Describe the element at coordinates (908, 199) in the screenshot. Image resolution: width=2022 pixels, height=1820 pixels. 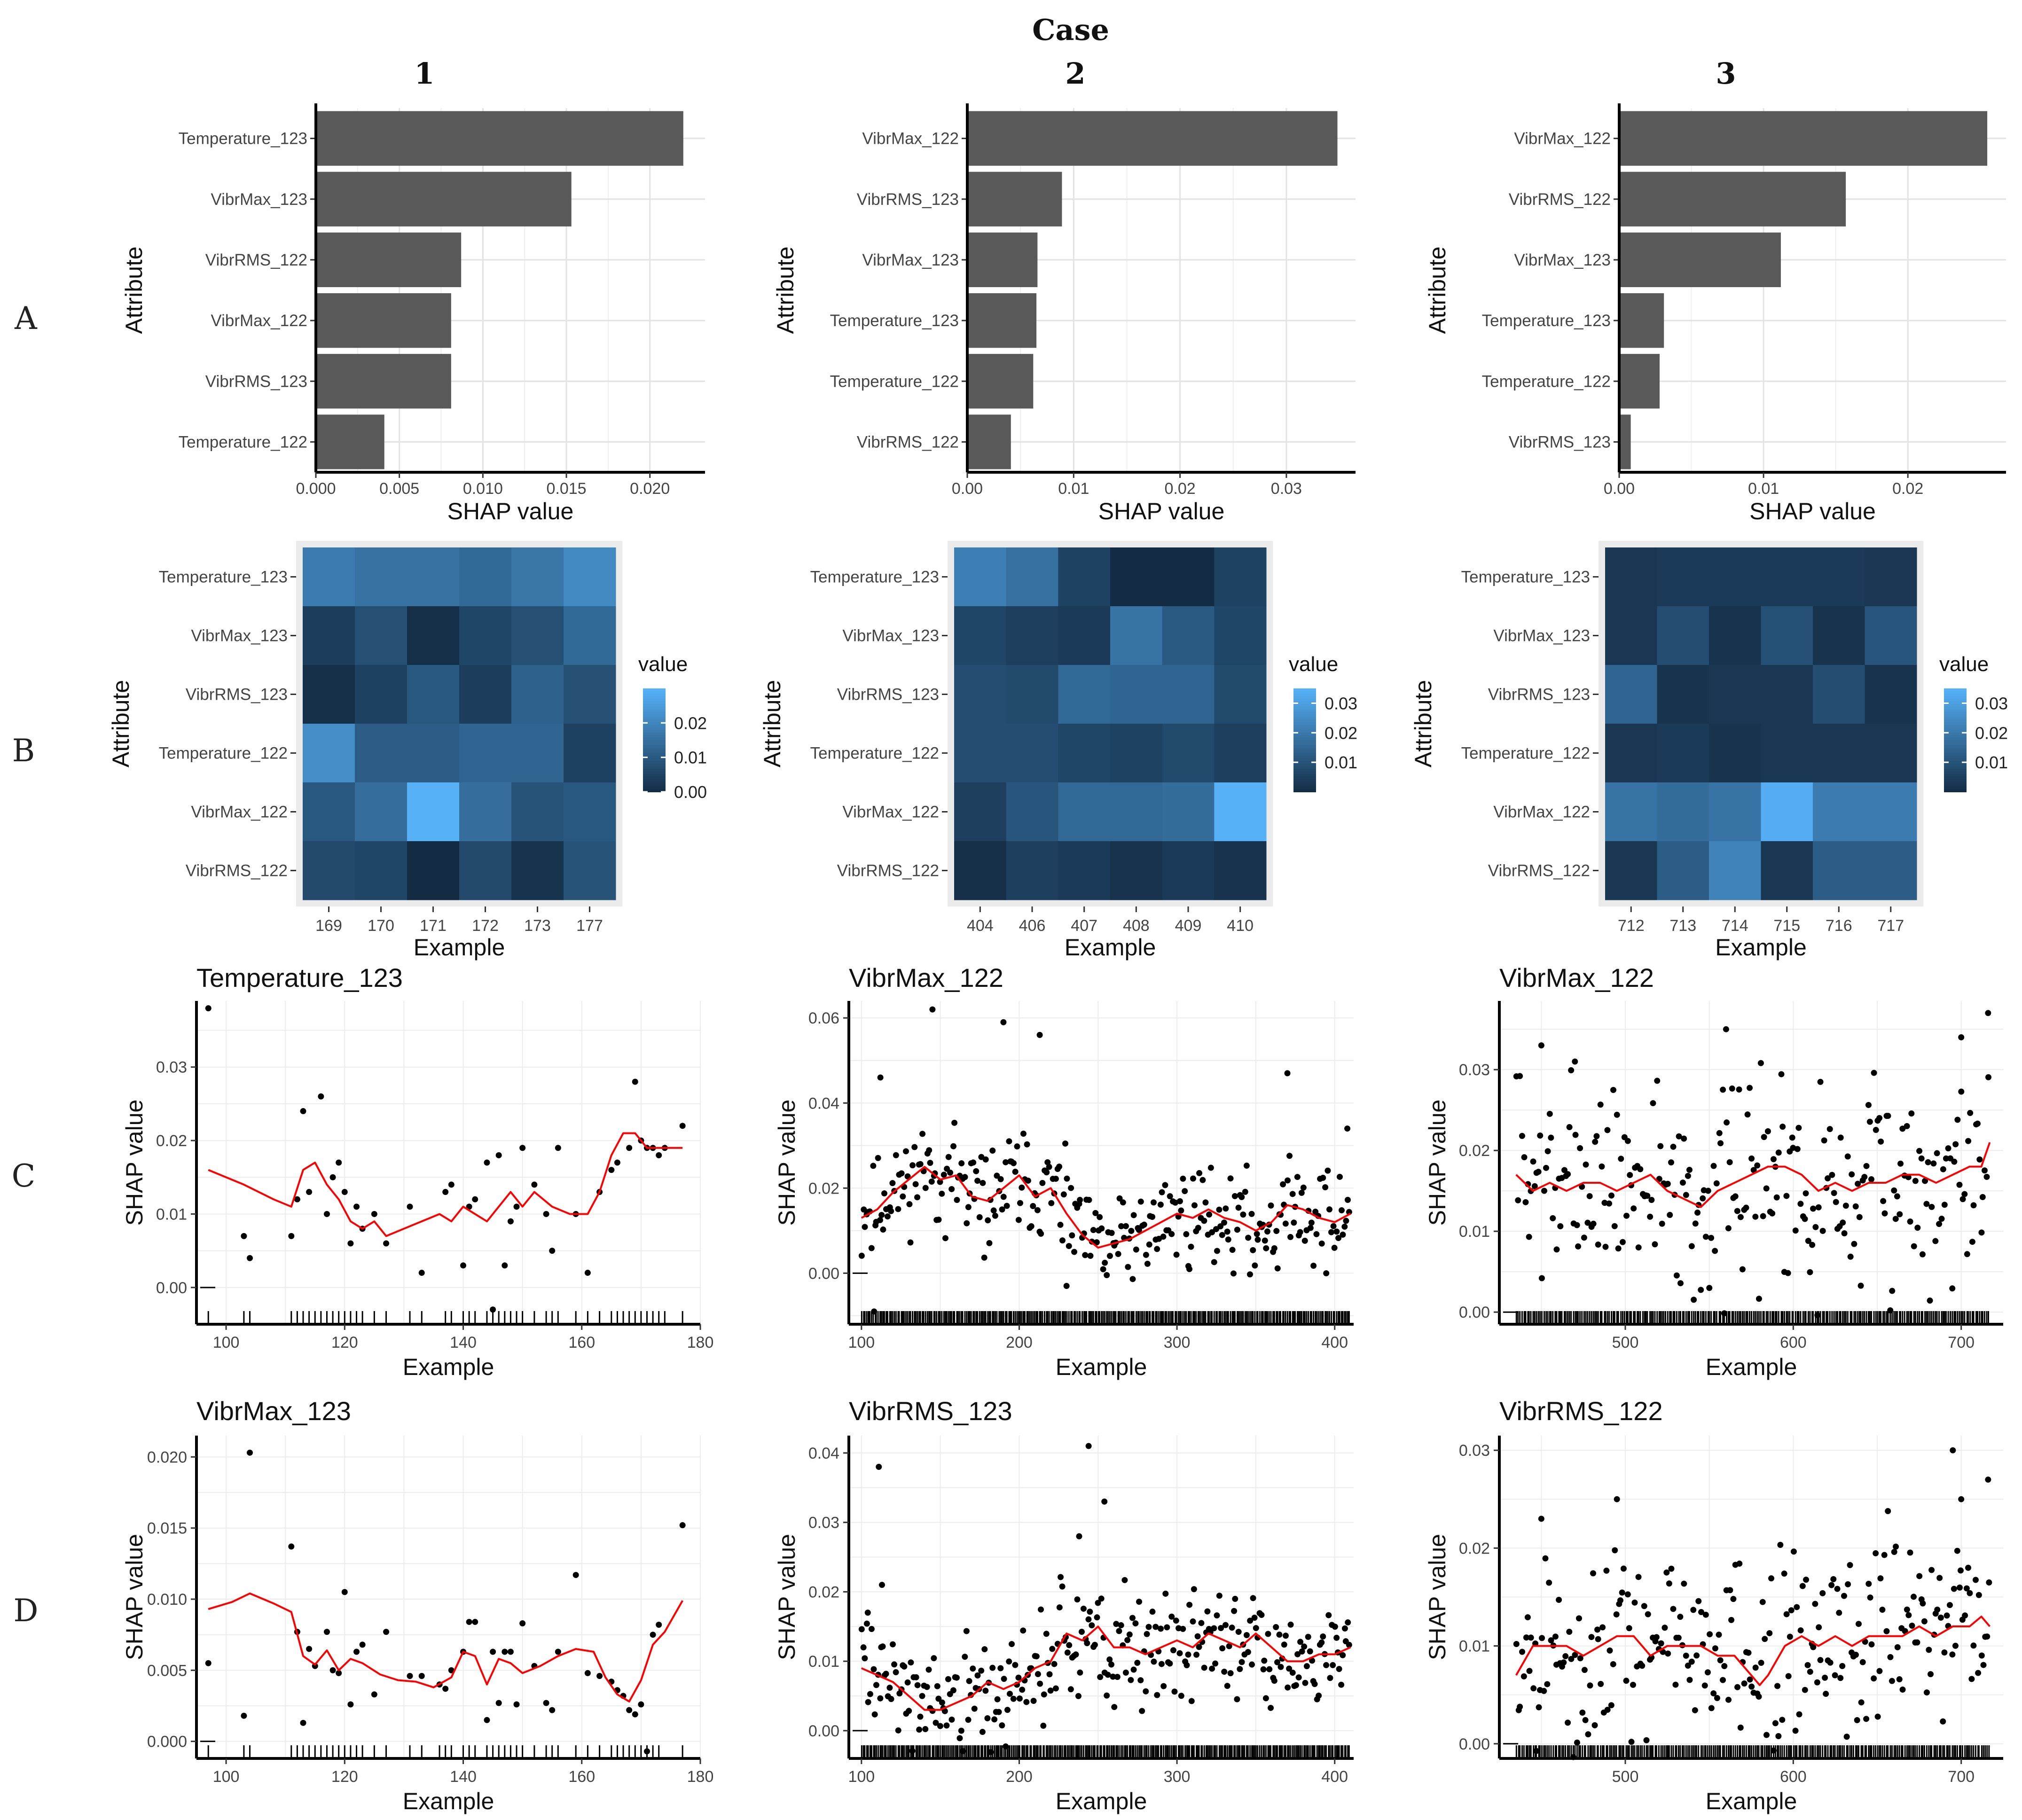
I see `y-tick-label: VibrRMS_123` at that location.